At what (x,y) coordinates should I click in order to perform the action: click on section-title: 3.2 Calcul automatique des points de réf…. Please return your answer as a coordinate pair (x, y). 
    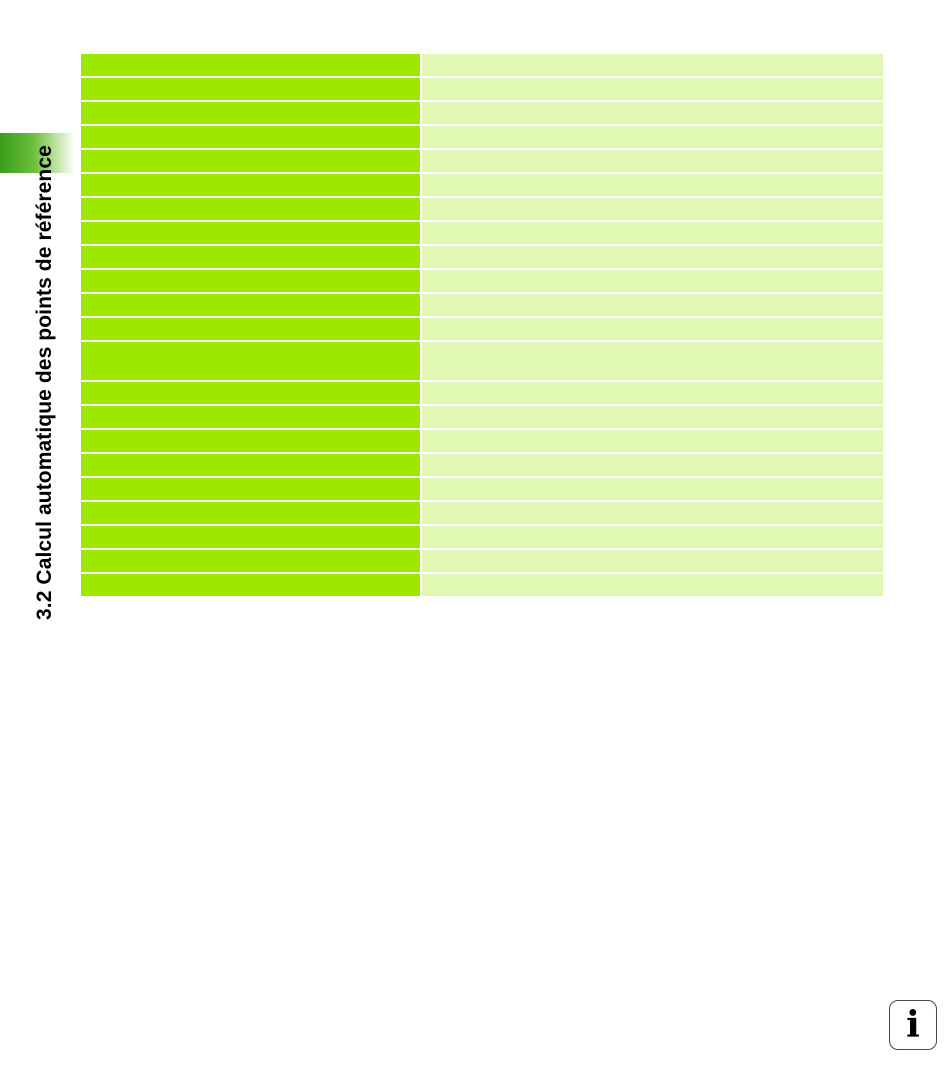
    Looking at the image, I should click on (44, 382).